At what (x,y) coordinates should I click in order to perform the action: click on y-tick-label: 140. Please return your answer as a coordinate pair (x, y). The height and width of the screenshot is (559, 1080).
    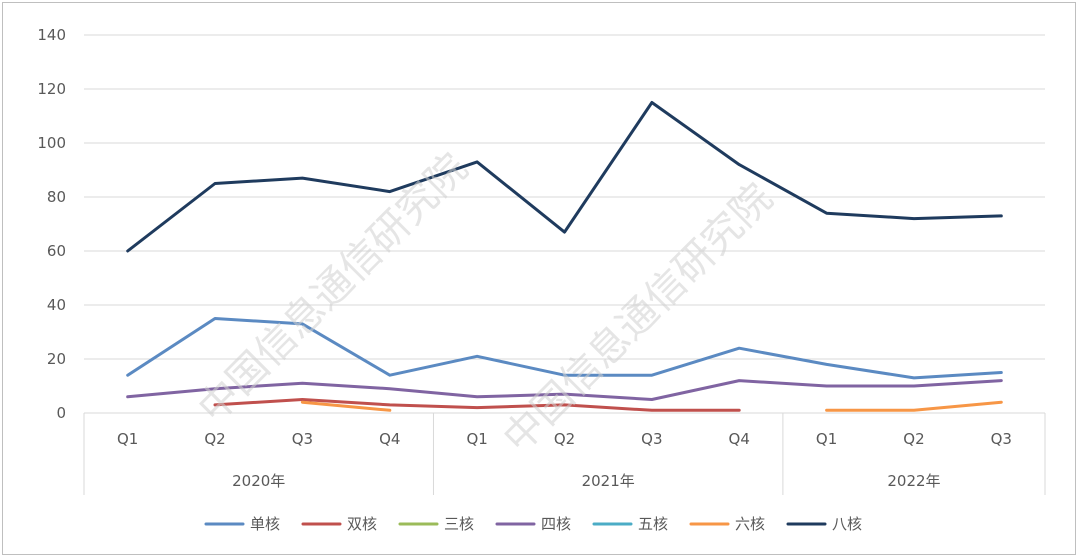
    Looking at the image, I should click on (51, 35).